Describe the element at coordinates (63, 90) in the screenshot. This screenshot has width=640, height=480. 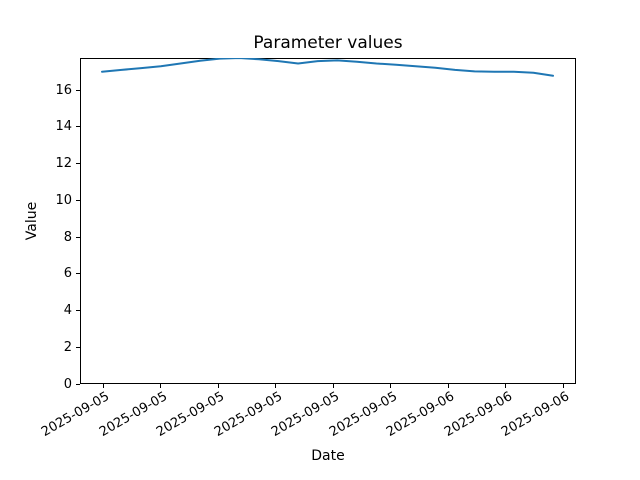
I see `y-tick-label: 16` at that location.